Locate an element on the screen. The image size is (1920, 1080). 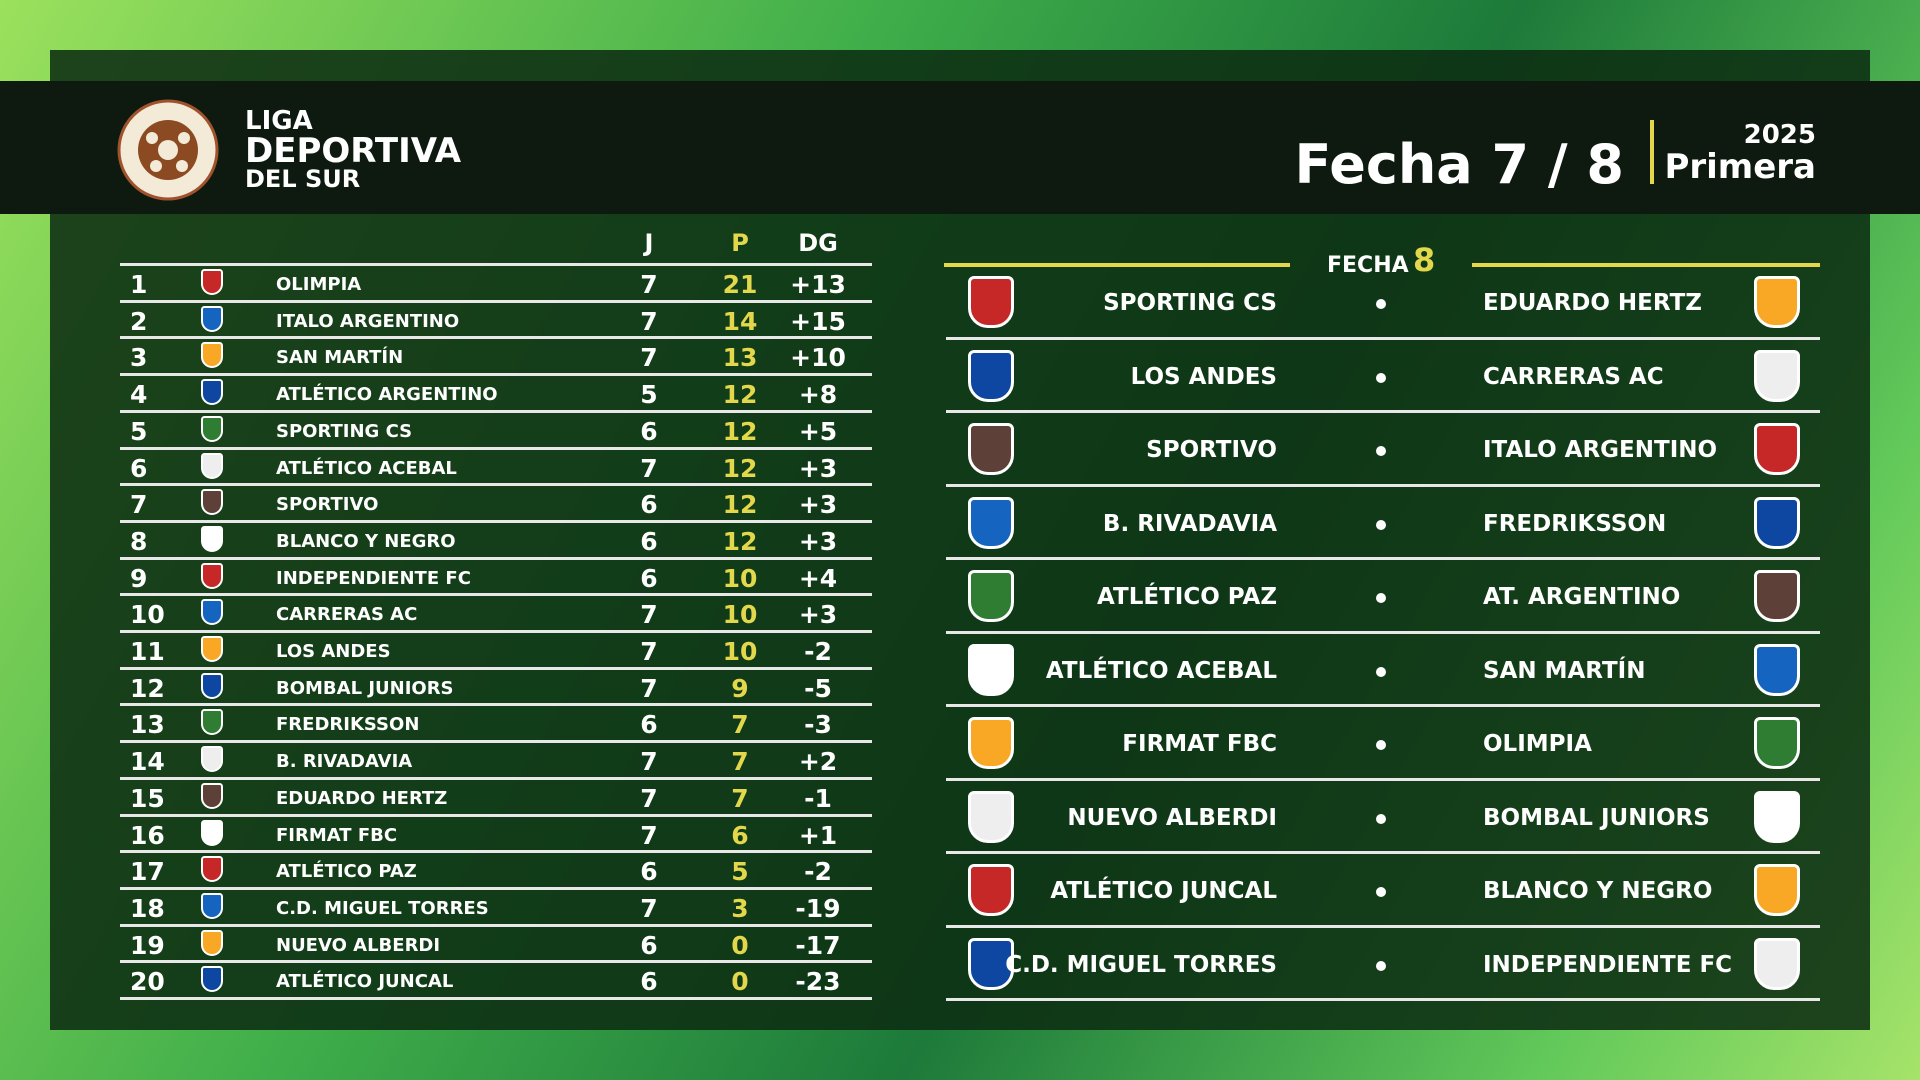
home-team: C.D. MIGUEL TORRES is located at coordinates (1141, 964).